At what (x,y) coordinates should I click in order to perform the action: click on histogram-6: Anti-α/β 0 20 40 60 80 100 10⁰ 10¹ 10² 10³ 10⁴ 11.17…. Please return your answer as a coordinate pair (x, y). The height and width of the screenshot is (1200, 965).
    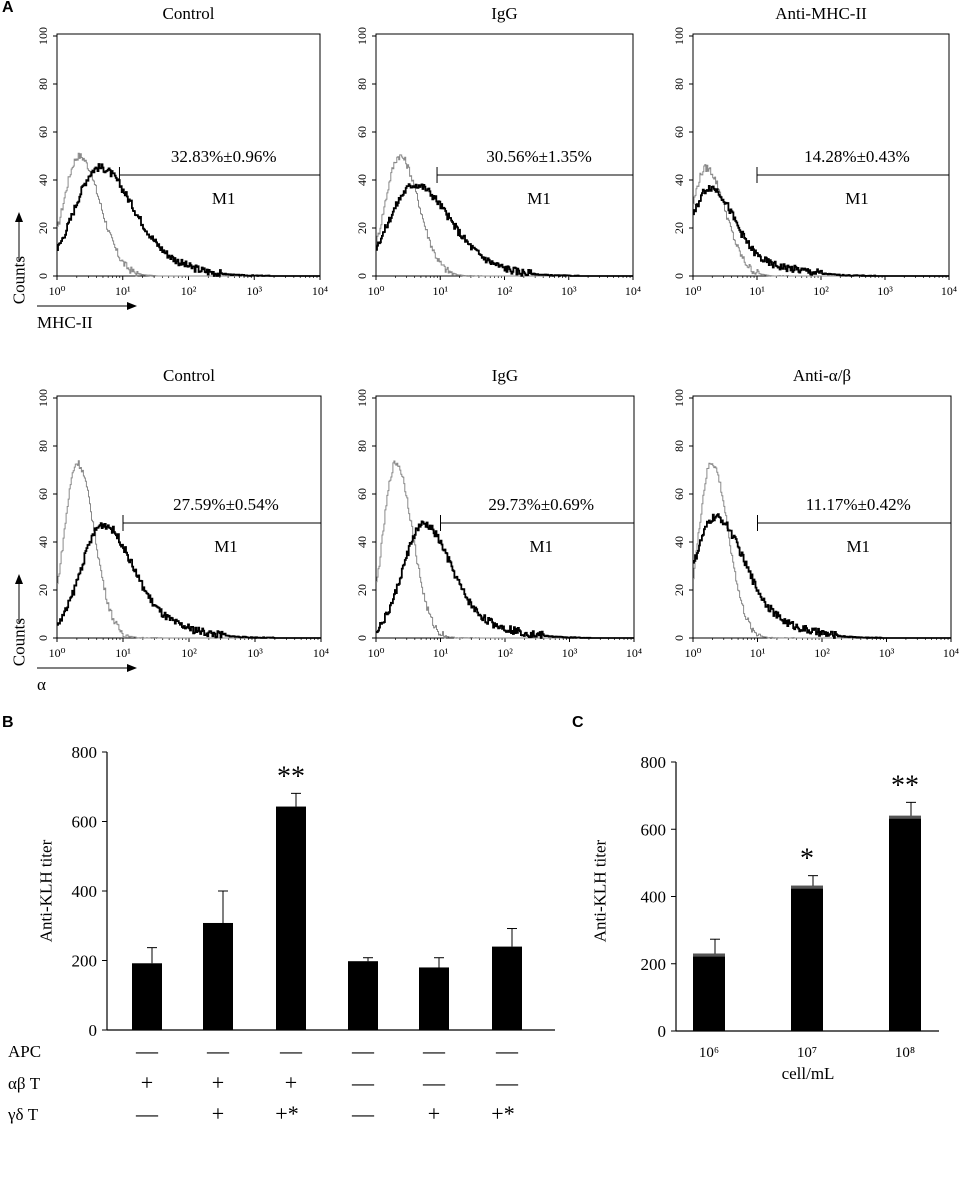
    Looking at the image, I should click on (815, 513).